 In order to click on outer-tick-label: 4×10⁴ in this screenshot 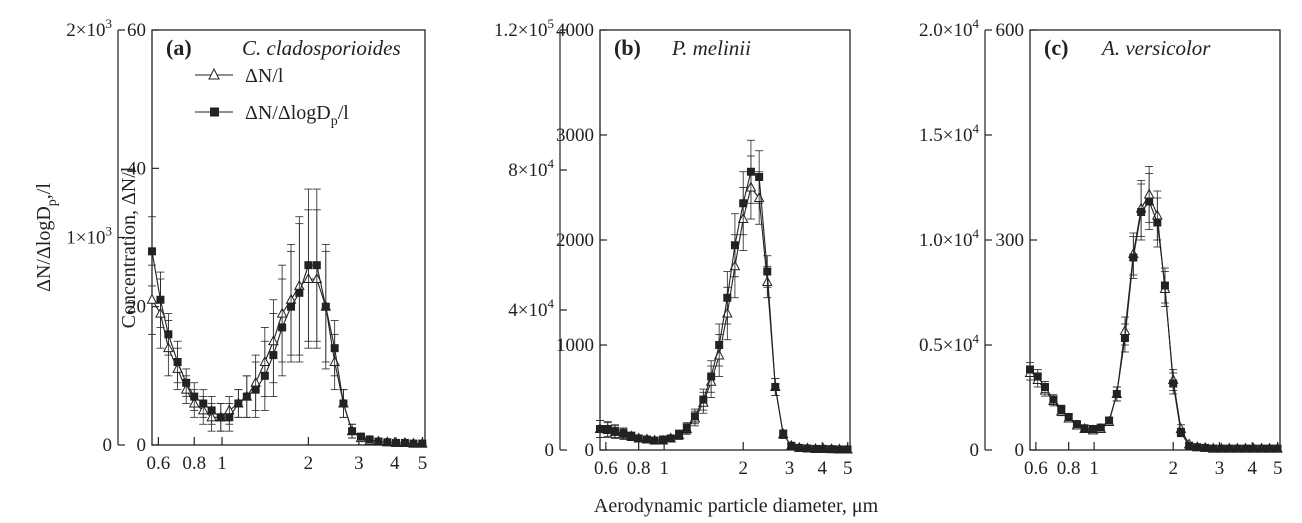, I will do `click(531, 308)`.